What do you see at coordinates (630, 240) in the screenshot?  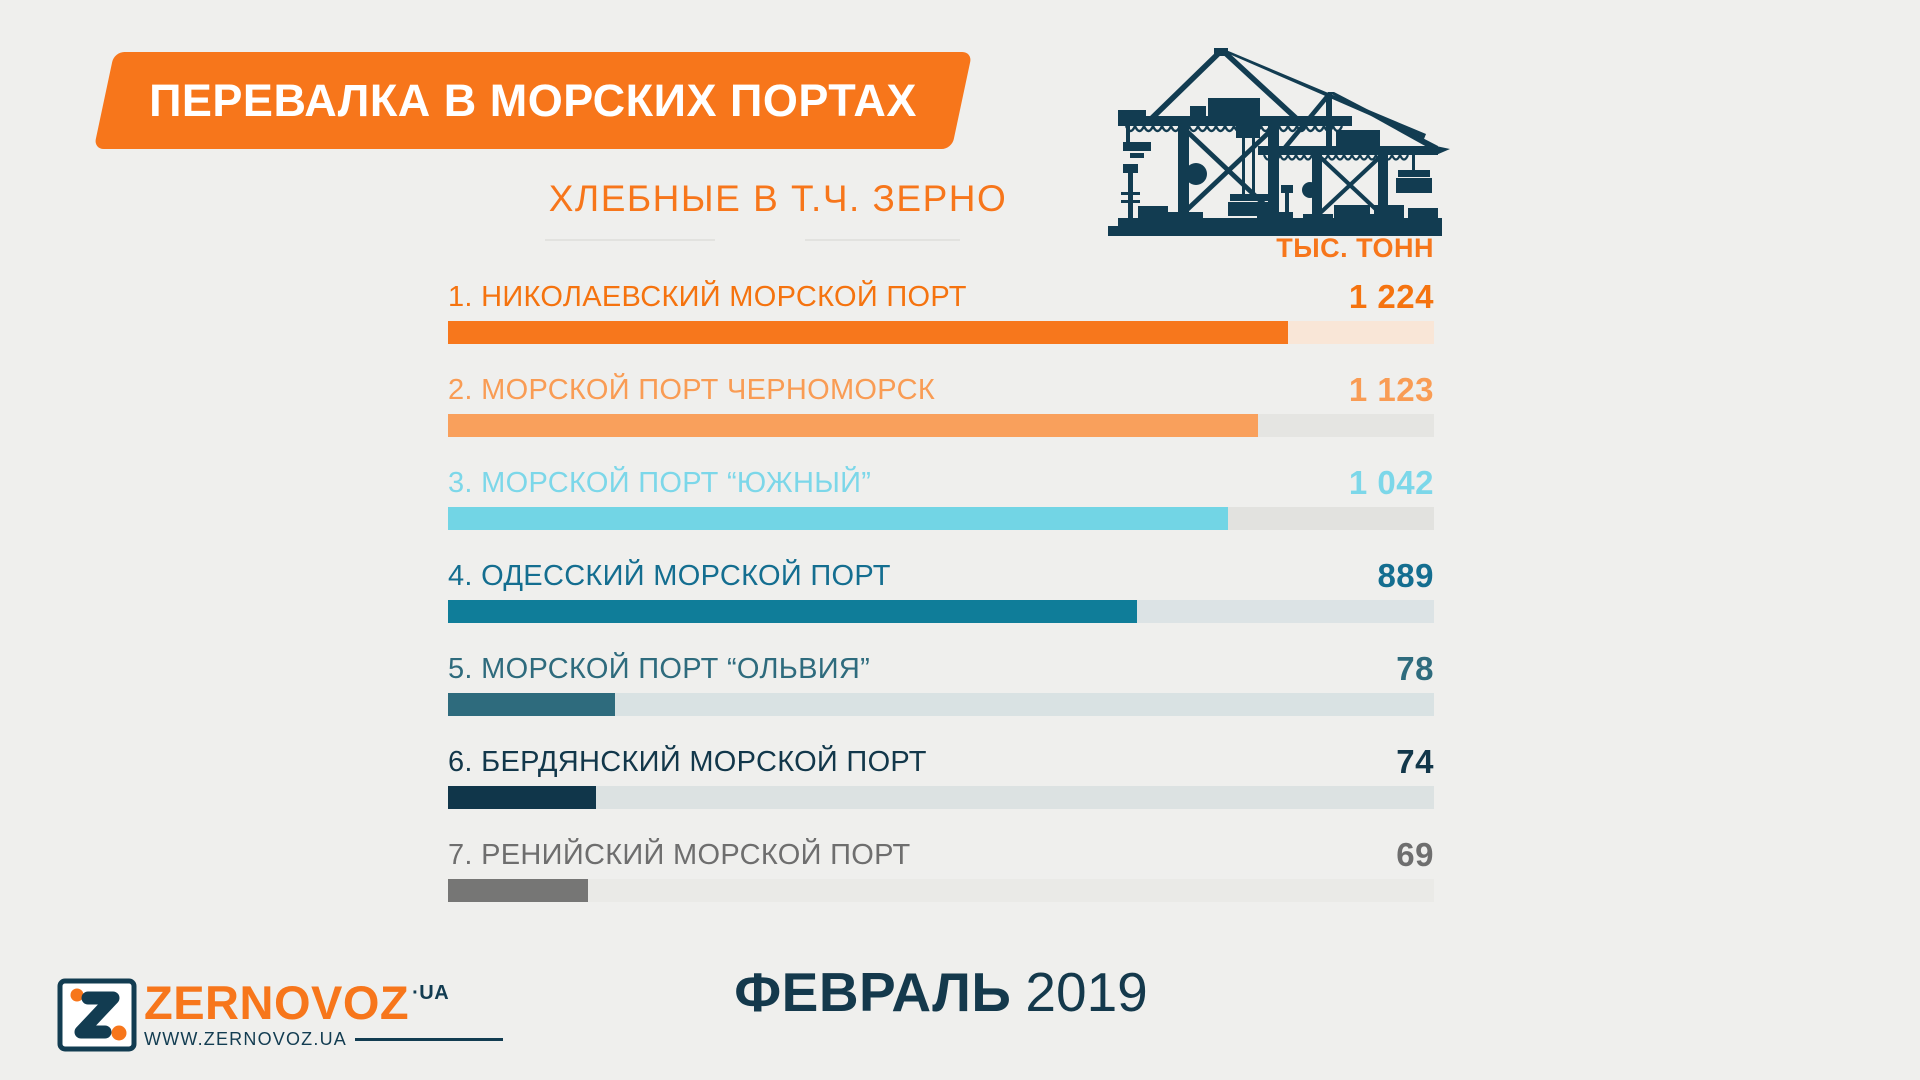 I see `subtitle-underline-left` at bounding box center [630, 240].